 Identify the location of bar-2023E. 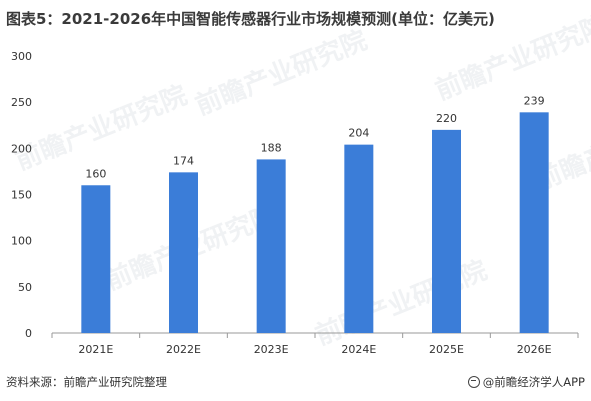
(271, 246).